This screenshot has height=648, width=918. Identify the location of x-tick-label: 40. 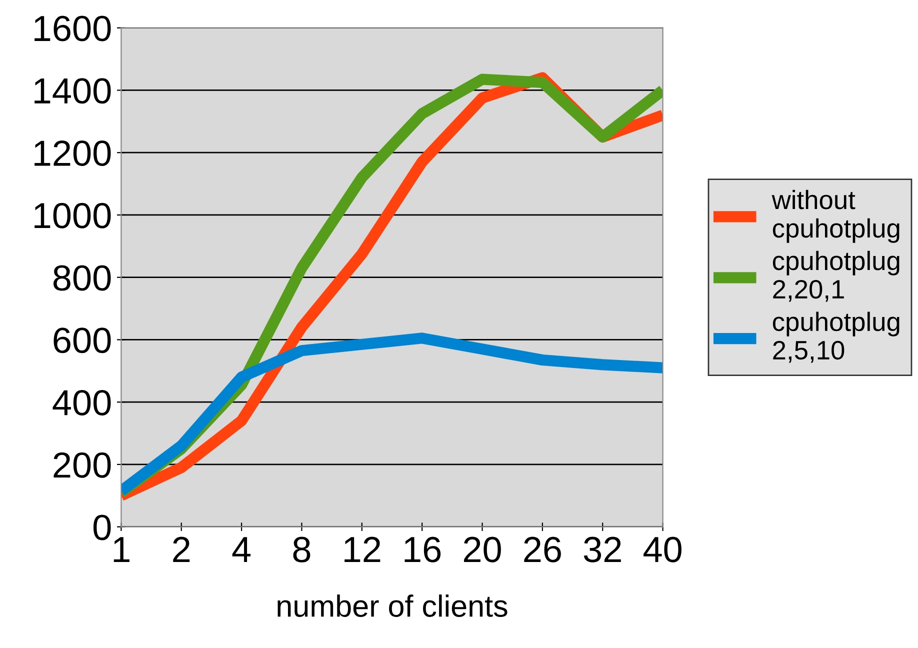
(663, 549).